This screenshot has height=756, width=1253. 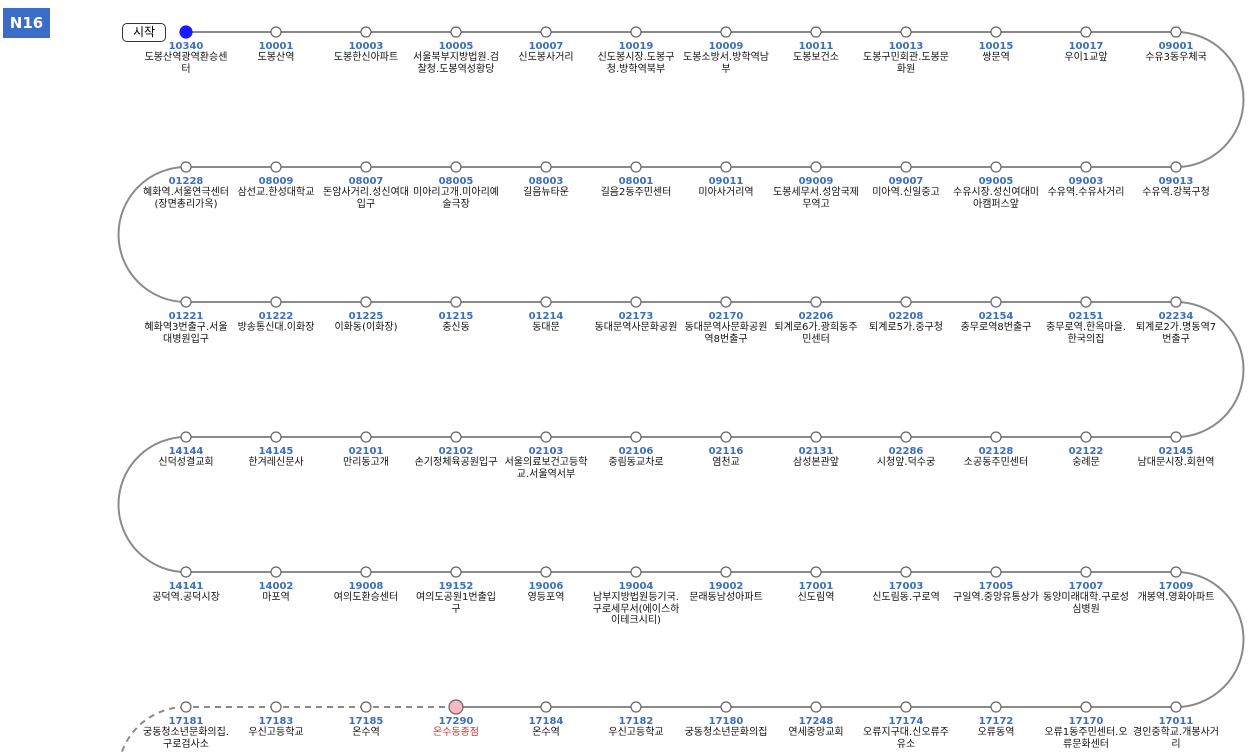 I want to click on stop-name: 영등포역, so click(x=546, y=597).